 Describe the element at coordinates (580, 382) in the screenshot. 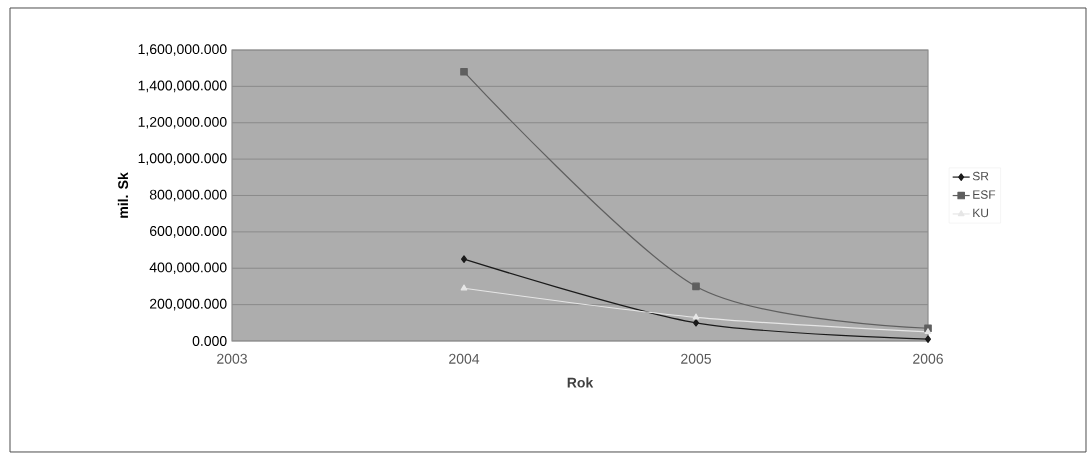

I see `x-axis-title: Rok` at that location.